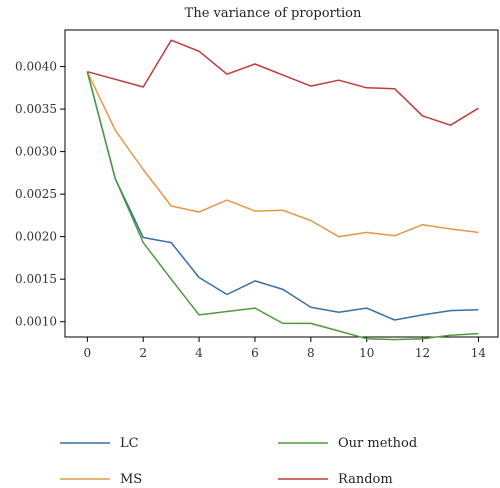 Image resolution: width=500 pixels, height=488 pixels. What do you see at coordinates (36, 109) in the screenshot?
I see `y-tick-label: 0.0035` at bounding box center [36, 109].